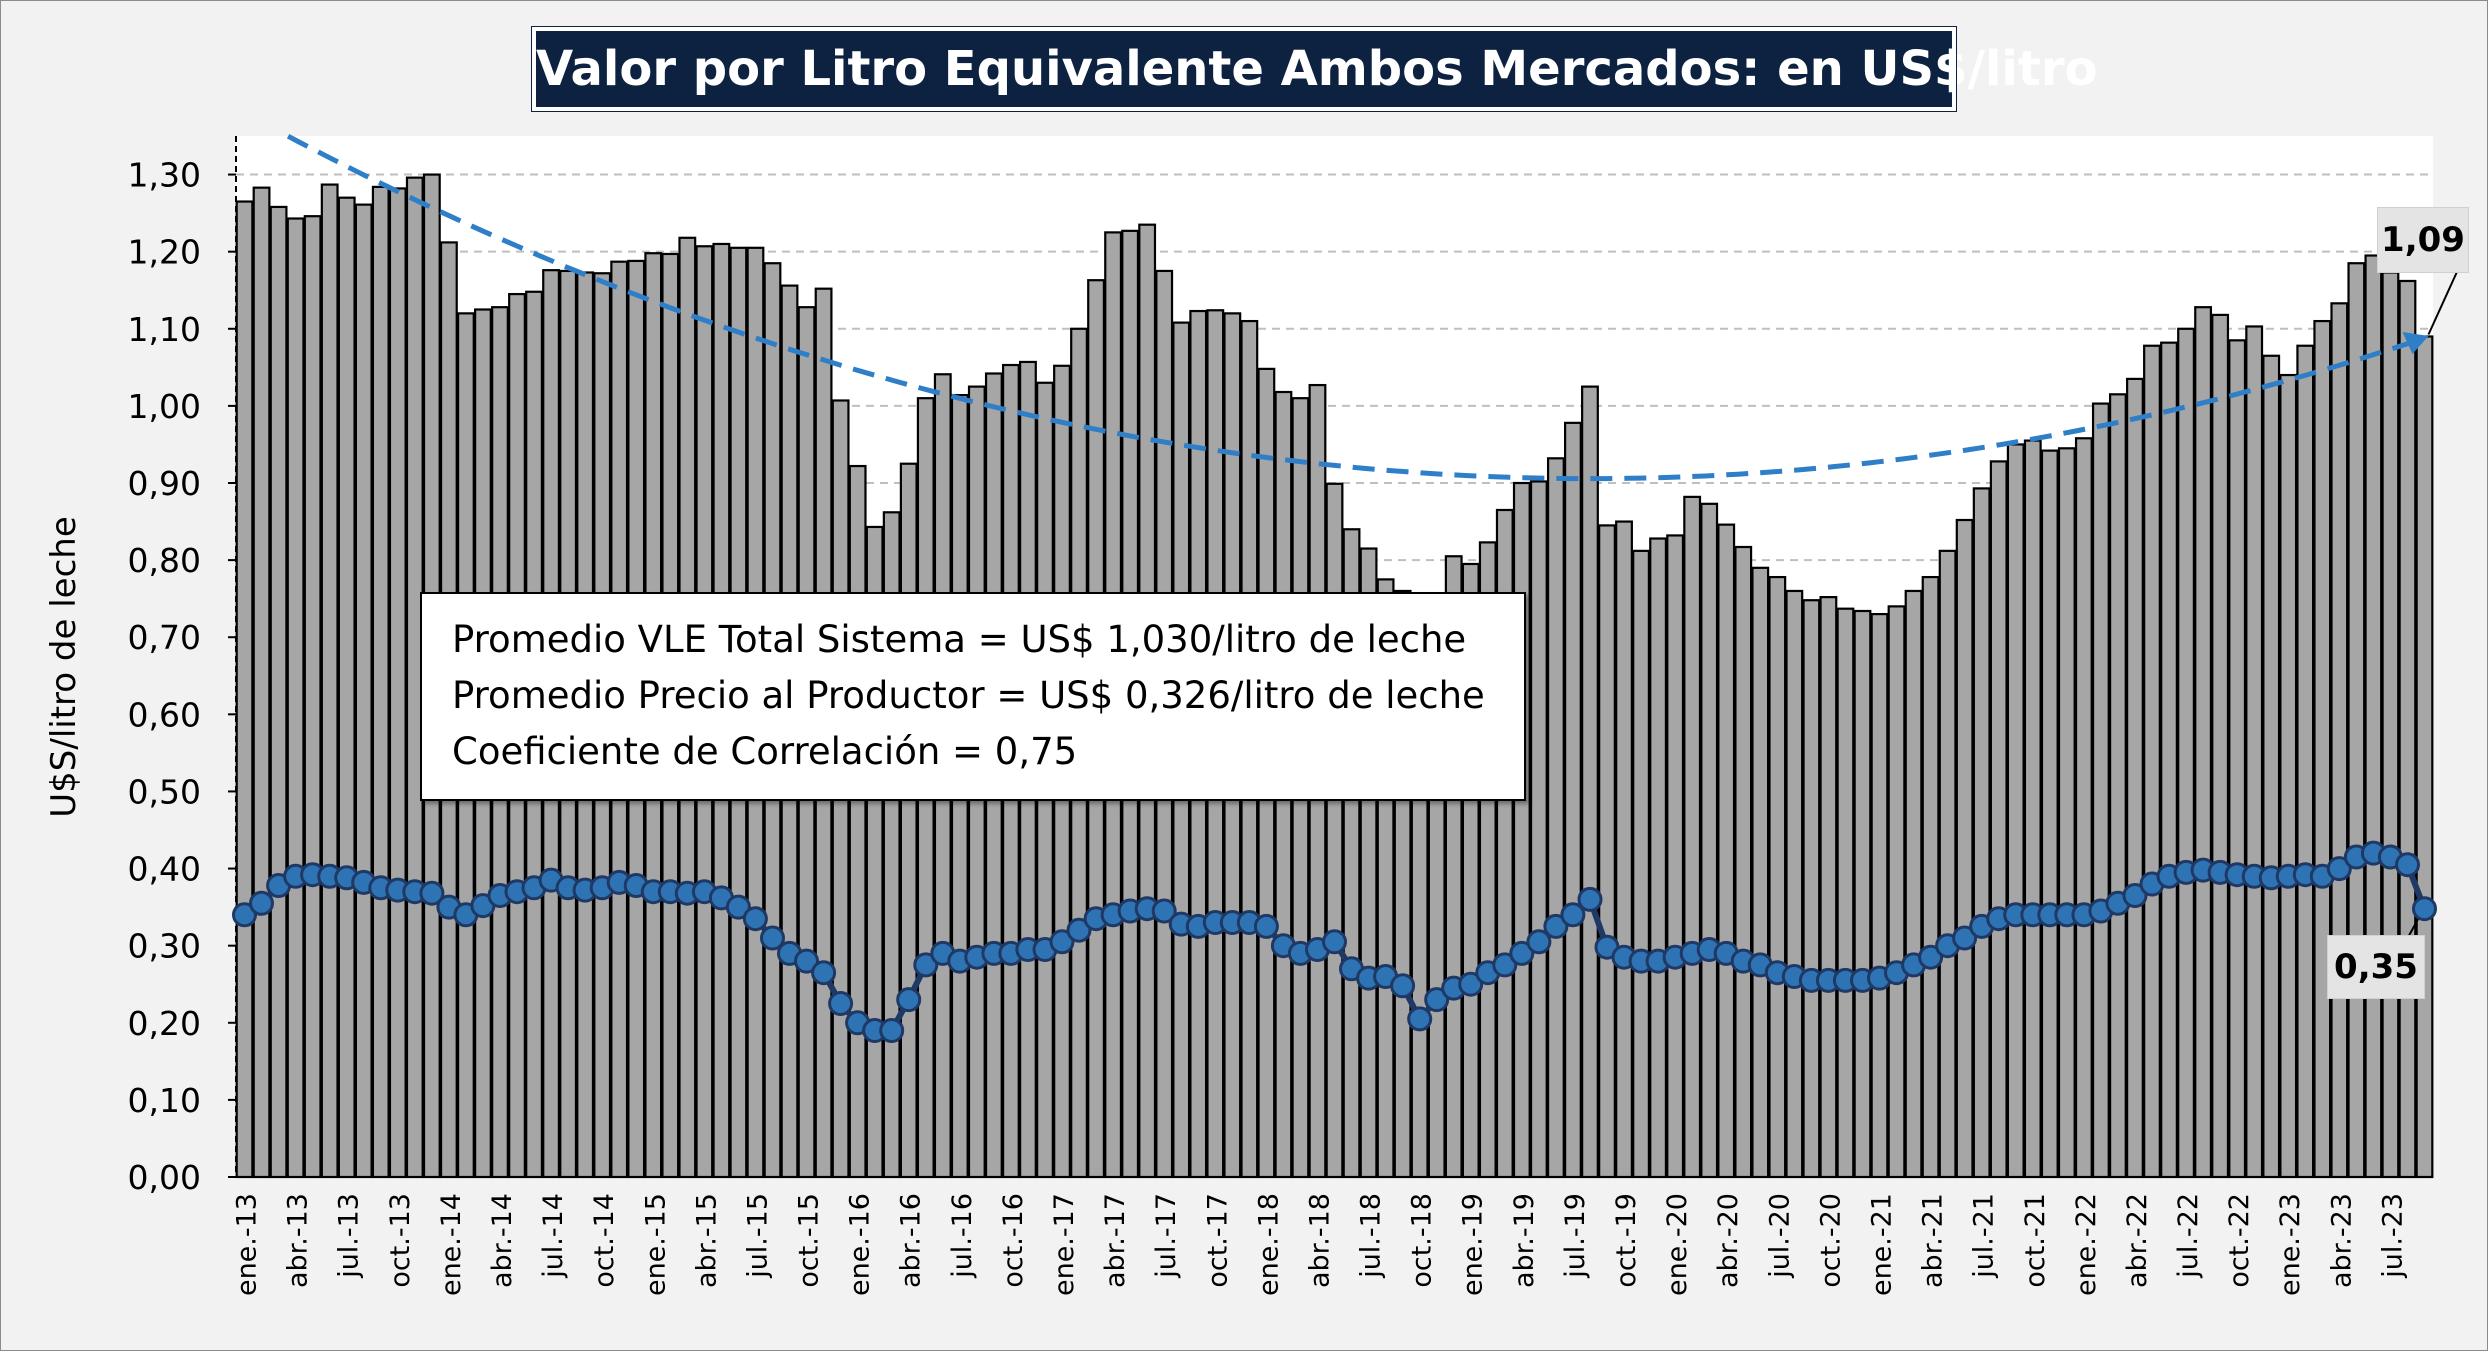 The height and width of the screenshot is (1352, 2488). What do you see at coordinates (164, 637) in the screenshot?
I see `y-tick-label: 0,70` at bounding box center [164, 637].